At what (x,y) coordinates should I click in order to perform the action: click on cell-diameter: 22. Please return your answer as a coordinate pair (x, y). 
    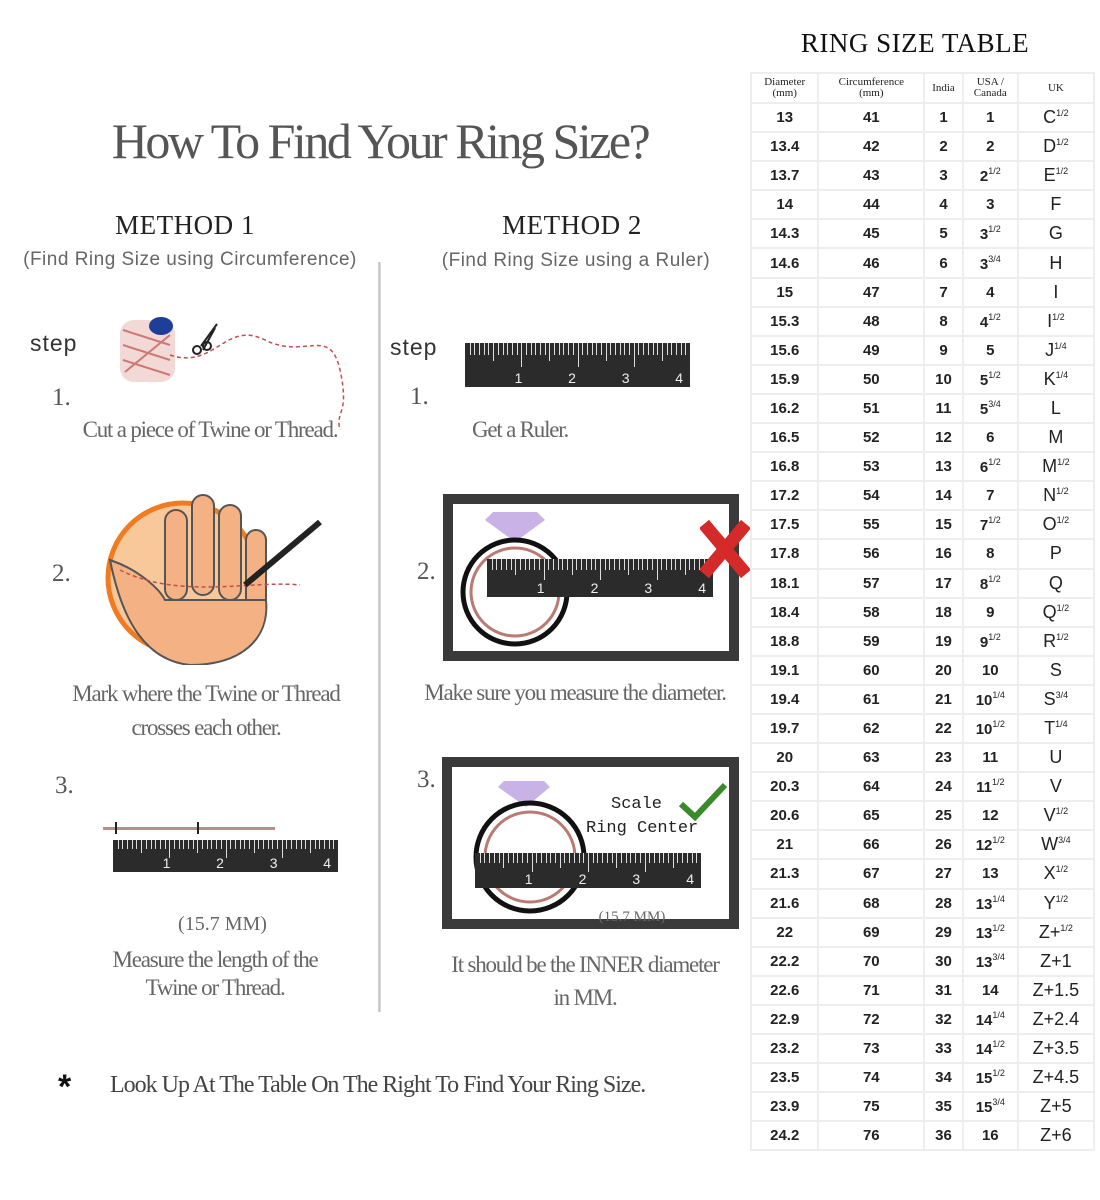
    Looking at the image, I should click on (784, 932).